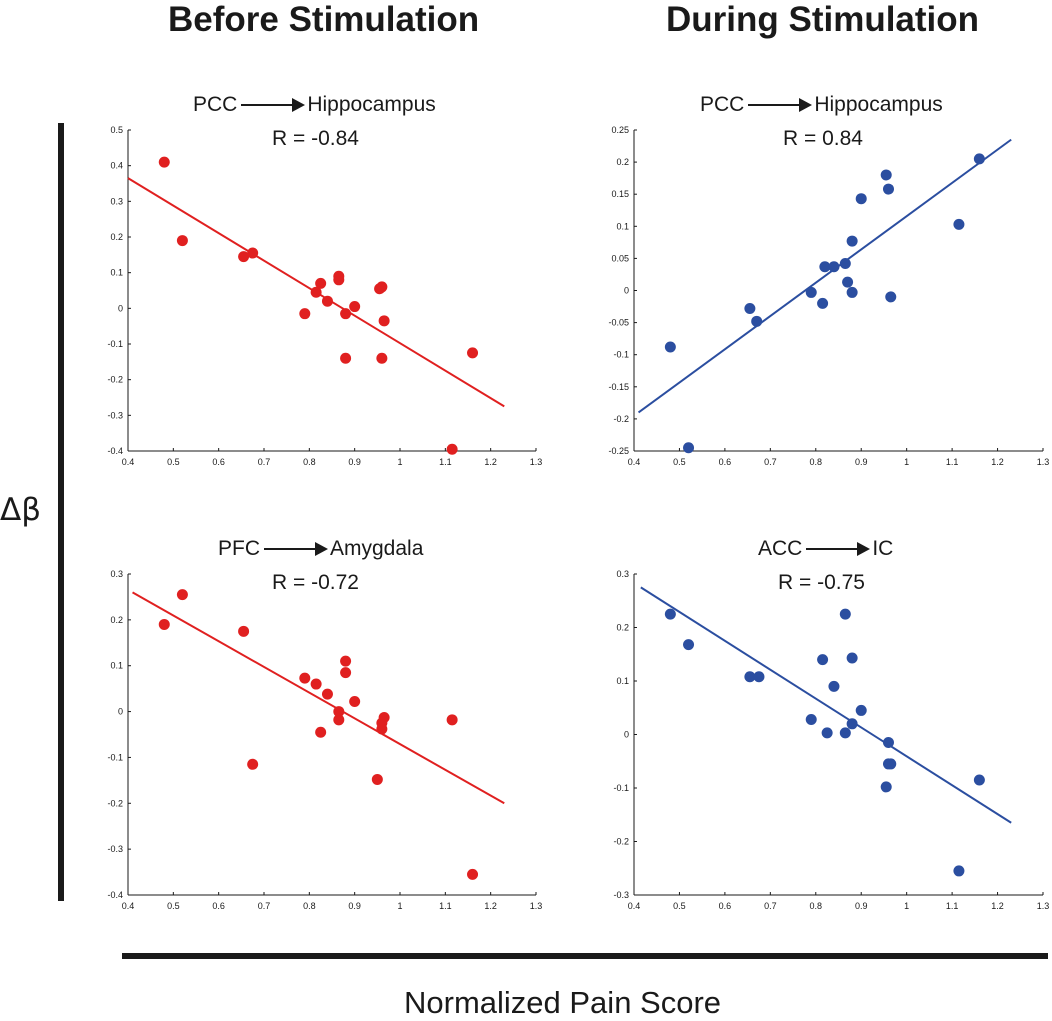 This screenshot has height=1021, width=1052. Describe the element at coordinates (371, 104) in the screenshot. I see `target-region: Hippocampus` at that location.